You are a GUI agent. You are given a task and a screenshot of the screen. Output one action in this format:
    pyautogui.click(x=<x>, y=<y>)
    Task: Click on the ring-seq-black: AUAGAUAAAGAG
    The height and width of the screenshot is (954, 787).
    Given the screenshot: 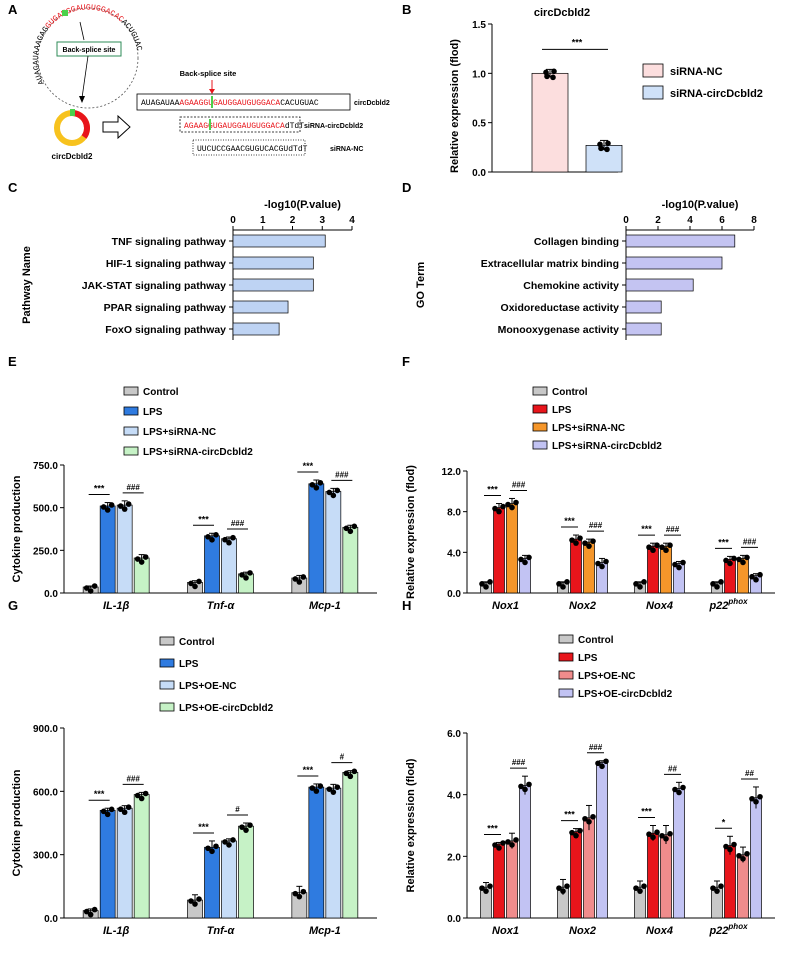 What is the action you would take?
    pyautogui.click(x=41, y=55)
    